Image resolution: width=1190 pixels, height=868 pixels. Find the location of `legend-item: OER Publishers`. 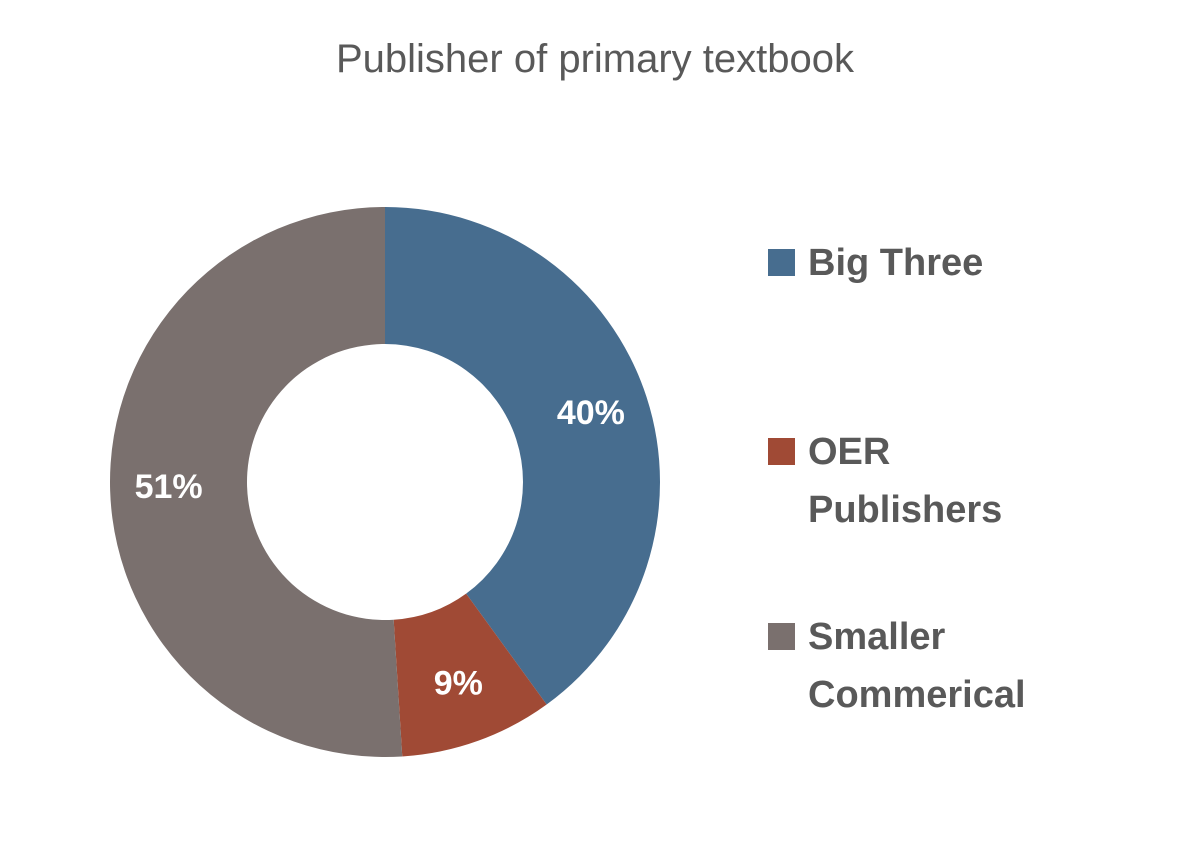

legend-item: OER Publishers is located at coordinates (895, 481).